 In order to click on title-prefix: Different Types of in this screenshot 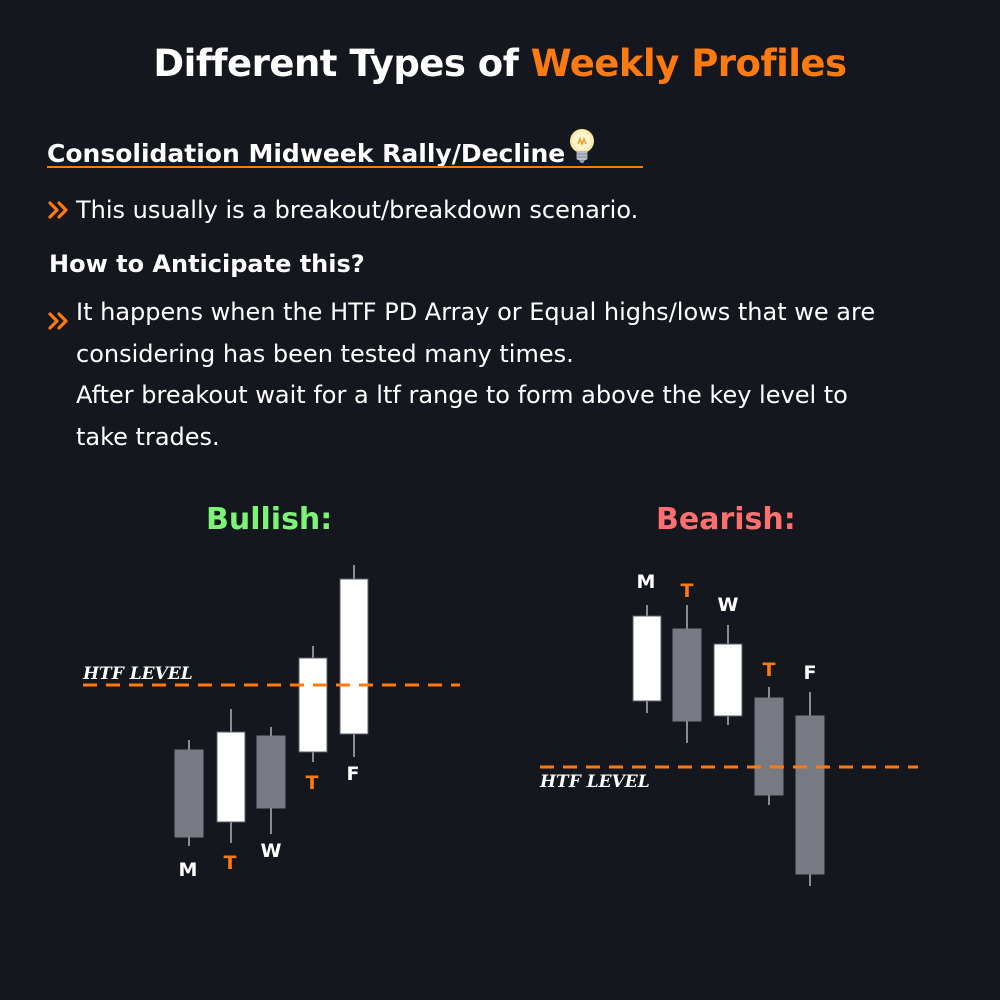, I will do `click(342, 63)`.